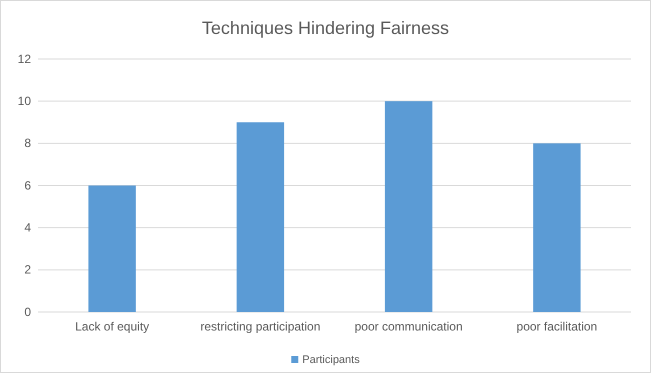 Image resolution: width=651 pixels, height=373 pixels. I want to click on y-tick-label: 6, so click(28, 185).